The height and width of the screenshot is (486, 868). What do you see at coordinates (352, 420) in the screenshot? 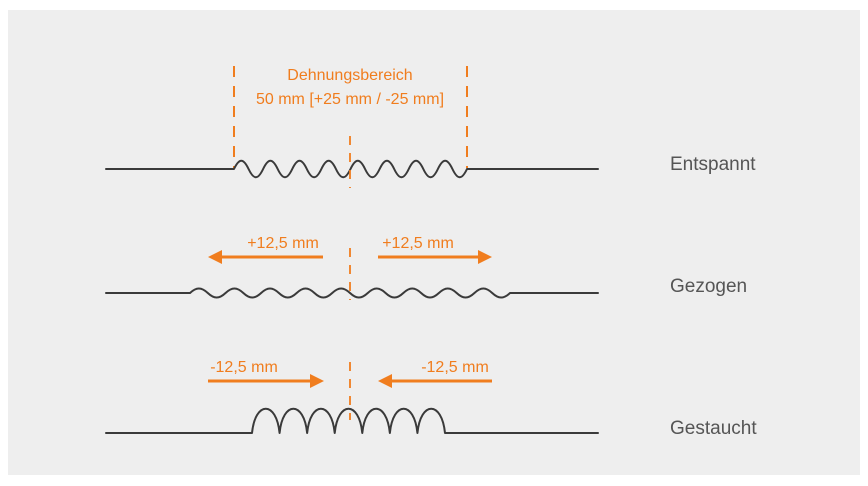
I see `compressed-bellows-line` at bounding box center [352, 420].